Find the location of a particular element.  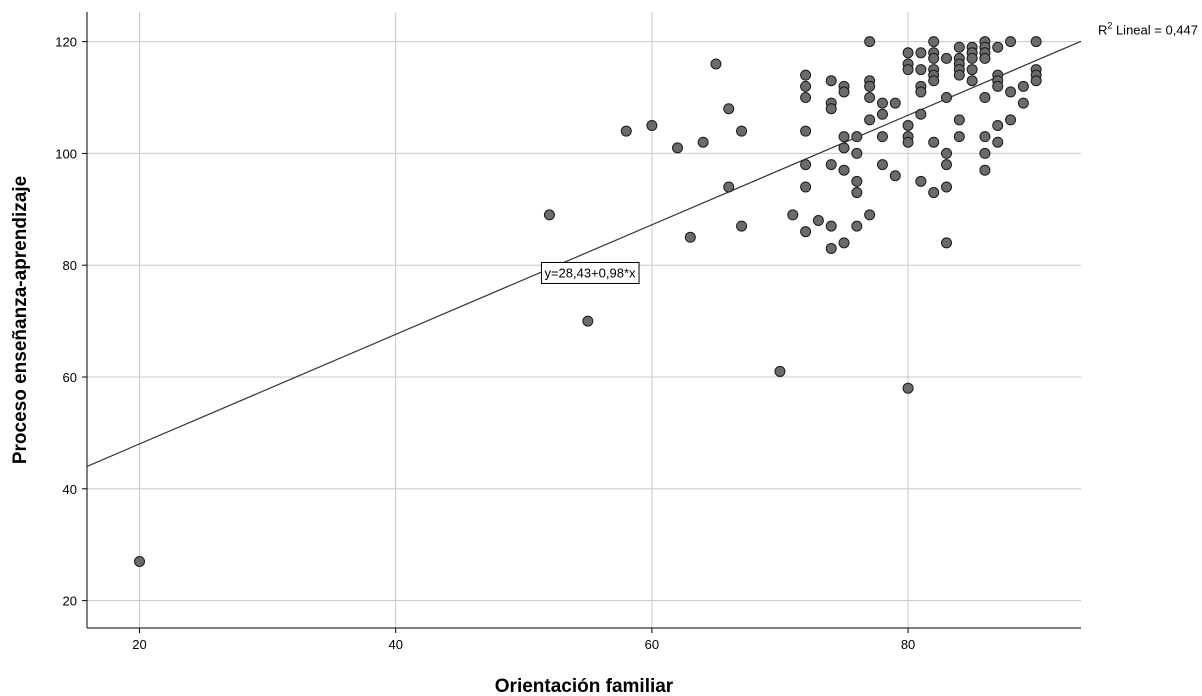

r2-value: Lineal = 0,447 is located at coordinates (1155, 29).